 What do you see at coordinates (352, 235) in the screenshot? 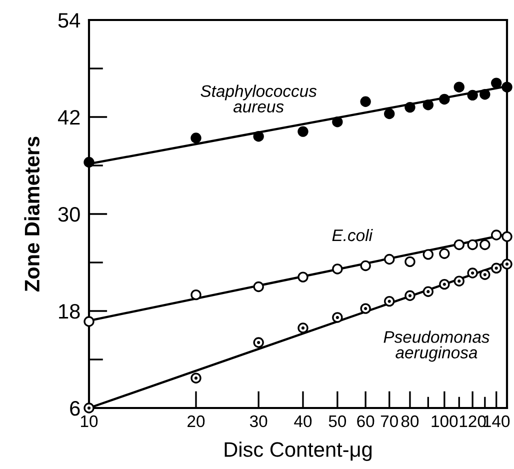
I see `series-label: E.coli` at bounding box center [352, 235].